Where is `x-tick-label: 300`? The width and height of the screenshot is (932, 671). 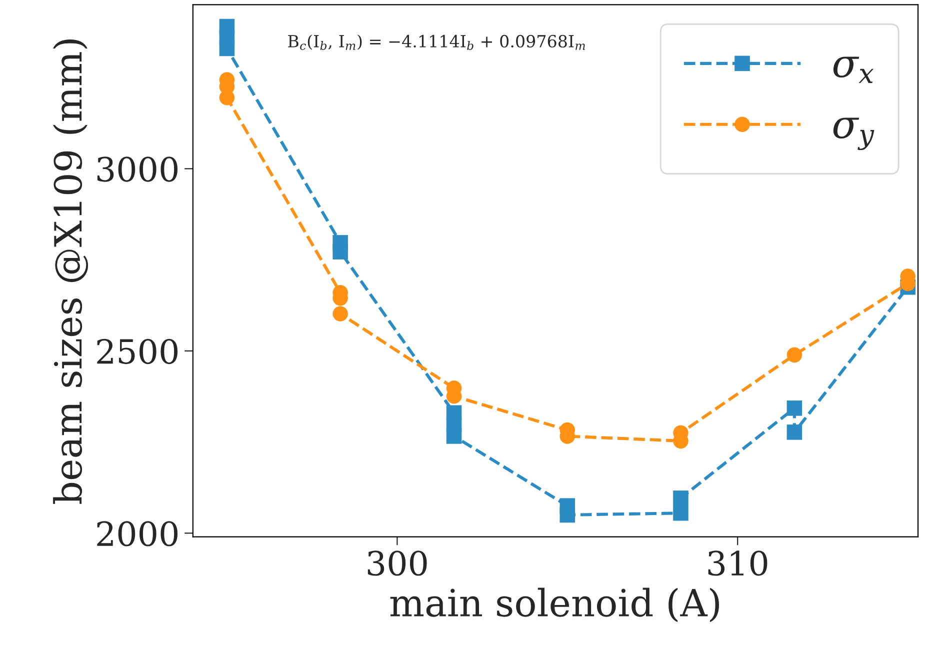
x-tick-label: 300 is located at coordinates (397, 563).